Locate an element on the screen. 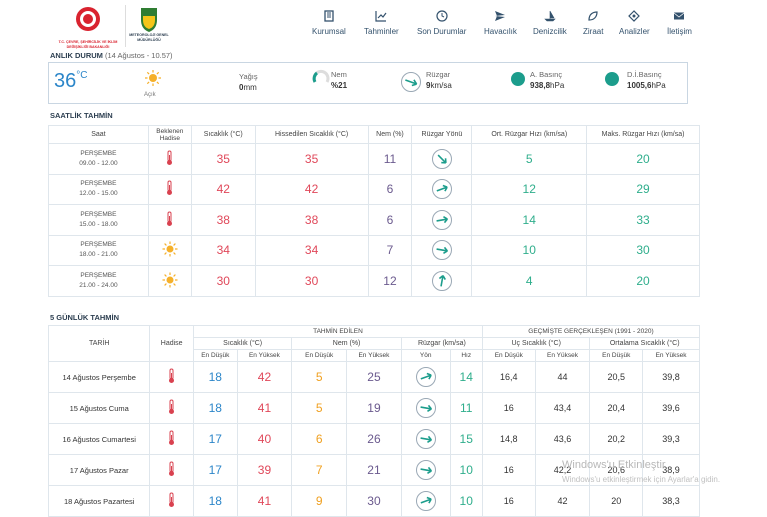 The width and height of the screenshot is (767, 517). cell-avg-wind: 12 is located at coordinates (529, 189).